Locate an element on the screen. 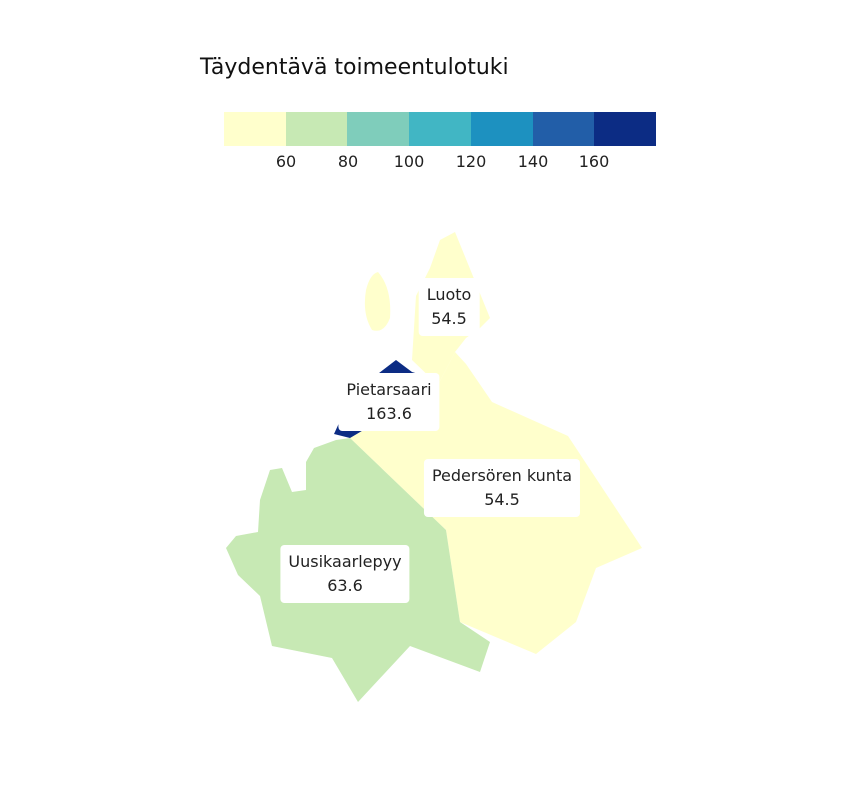  legend-tick: 160 is located at coordinates (594, 161).